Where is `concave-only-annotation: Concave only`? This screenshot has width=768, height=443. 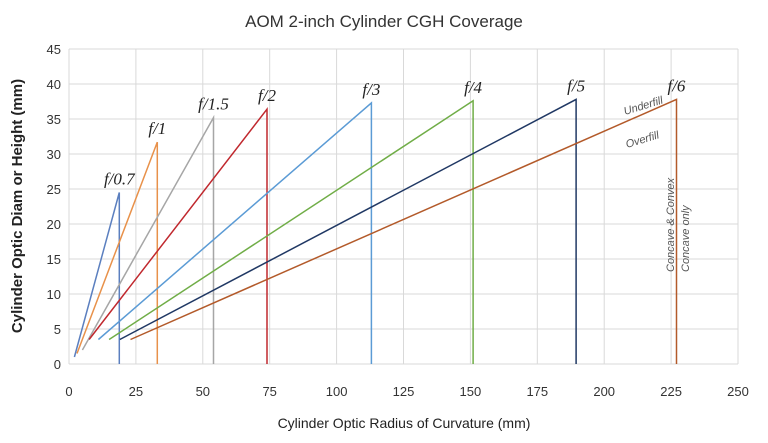
concave-only-annotation: Concave only is located at coordinates (686, 238).